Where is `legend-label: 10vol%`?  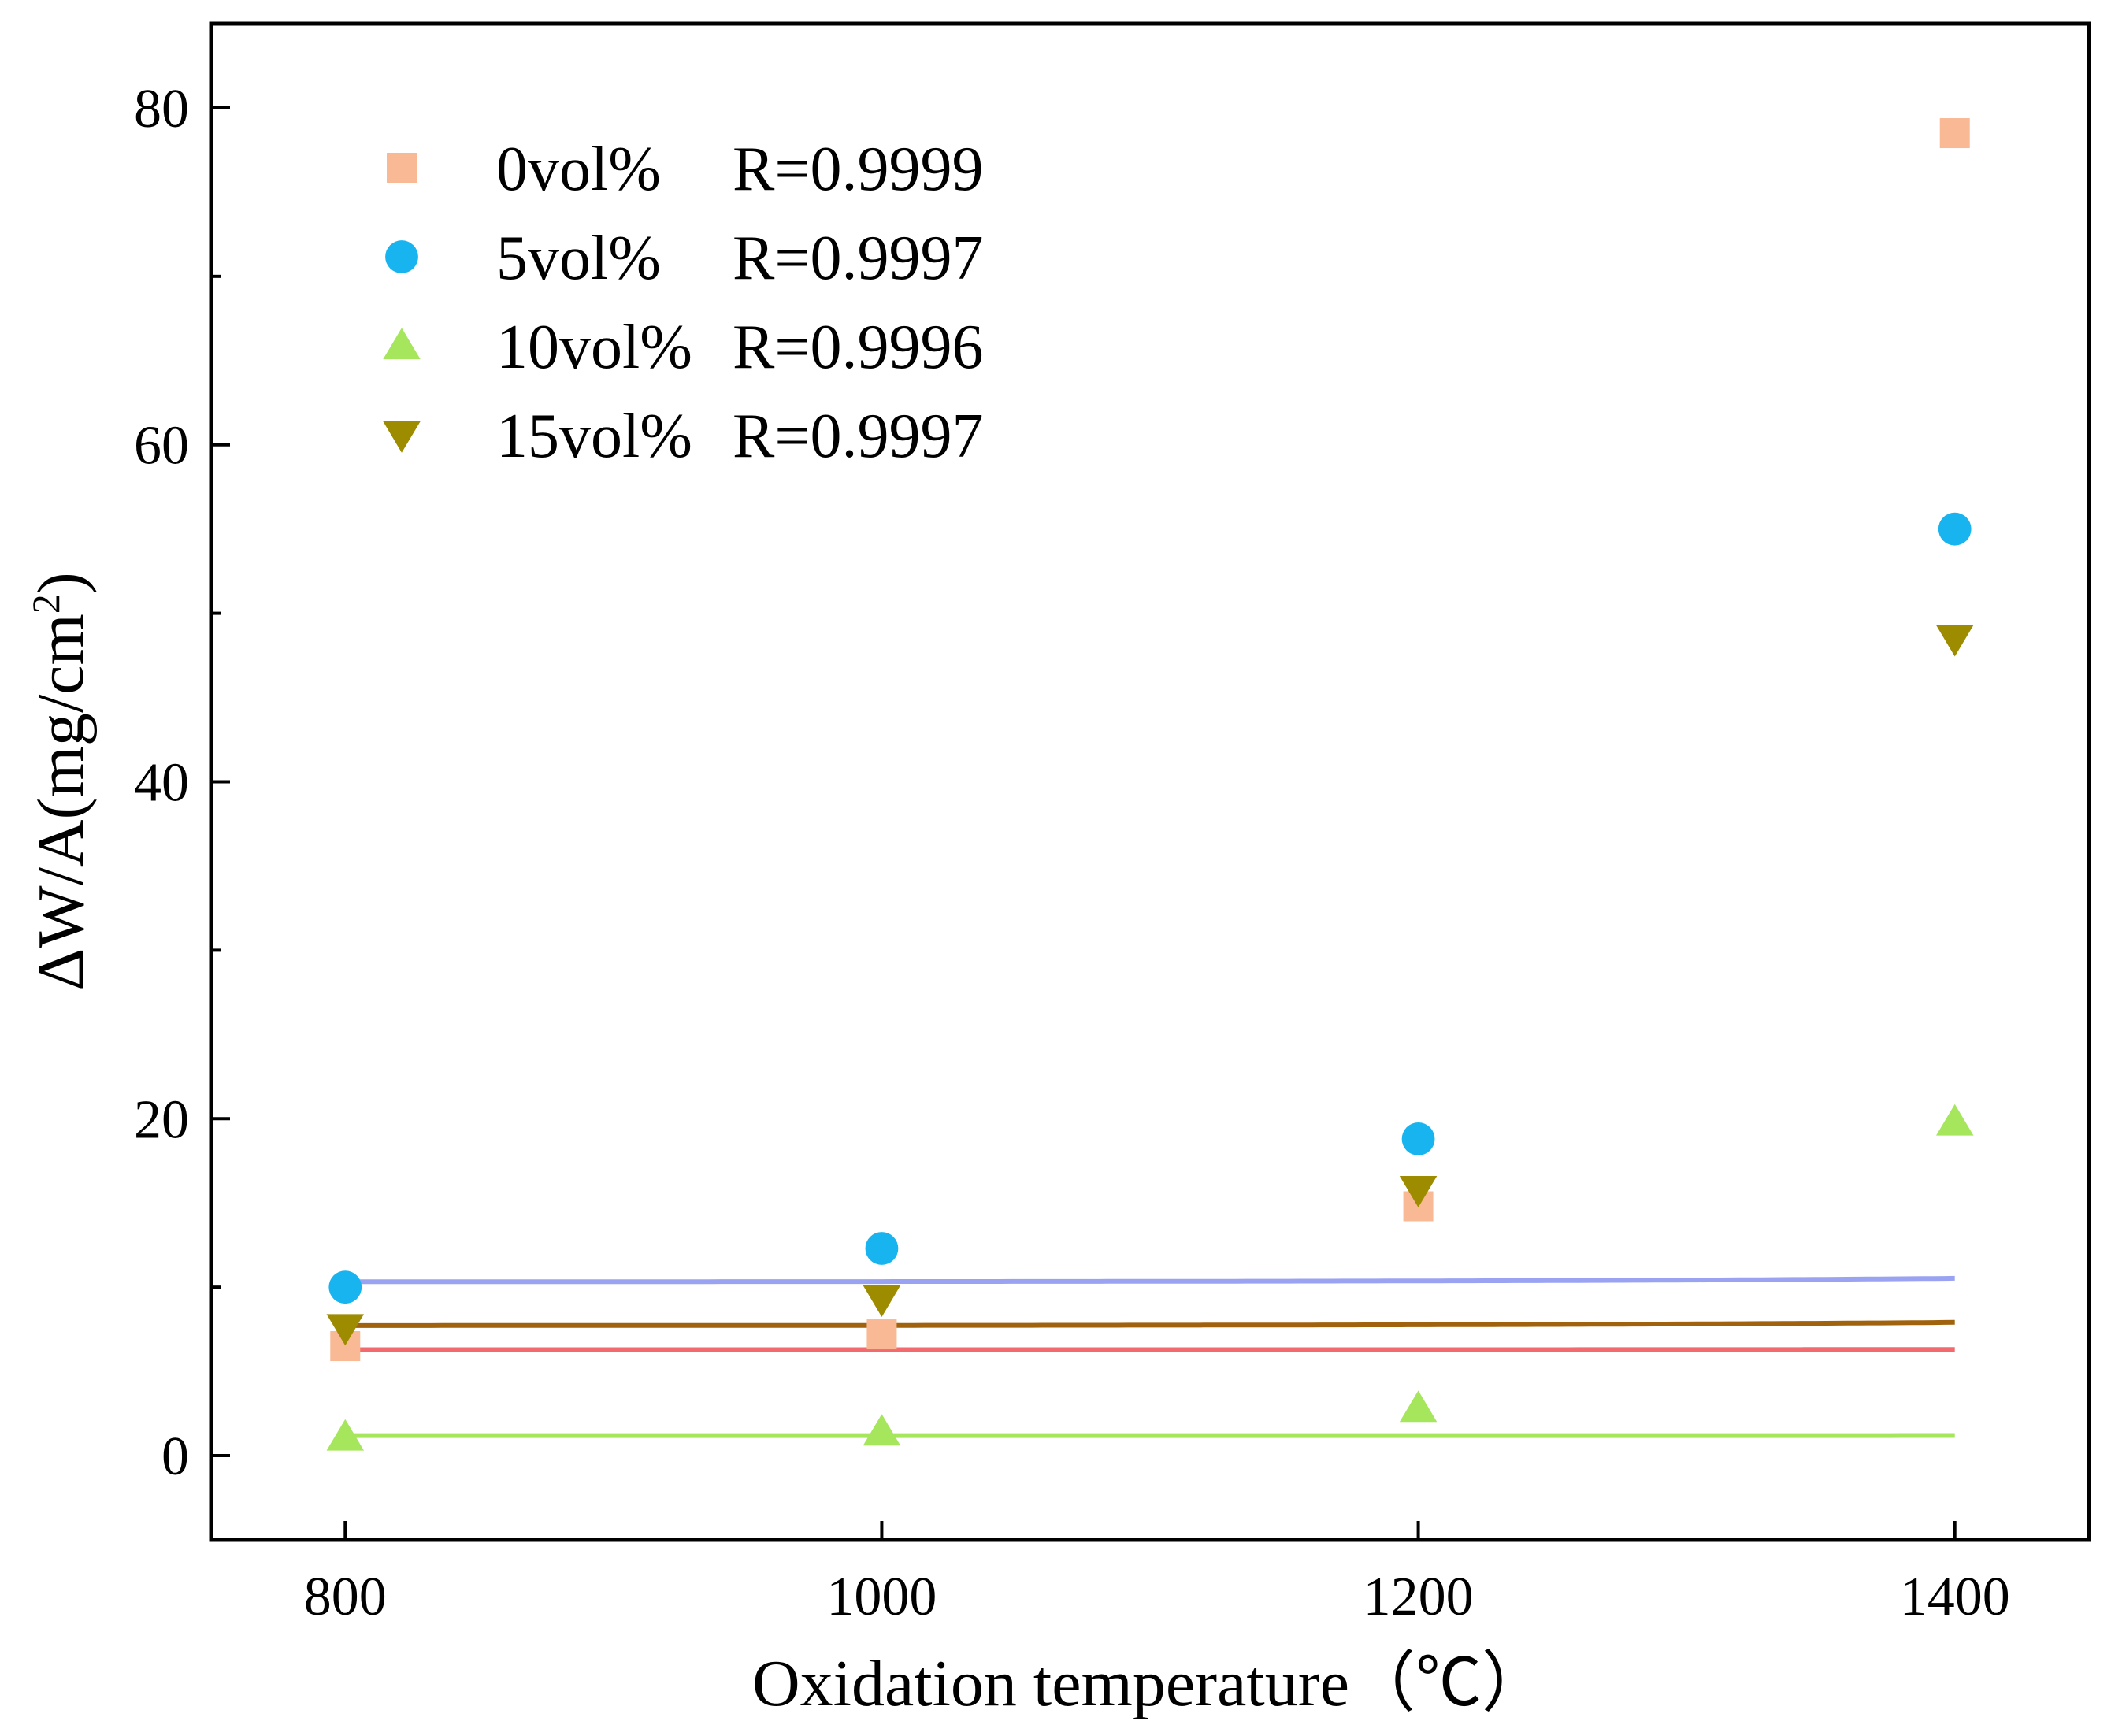 legend-label: 10vol% is located at coordinates (594, 347).